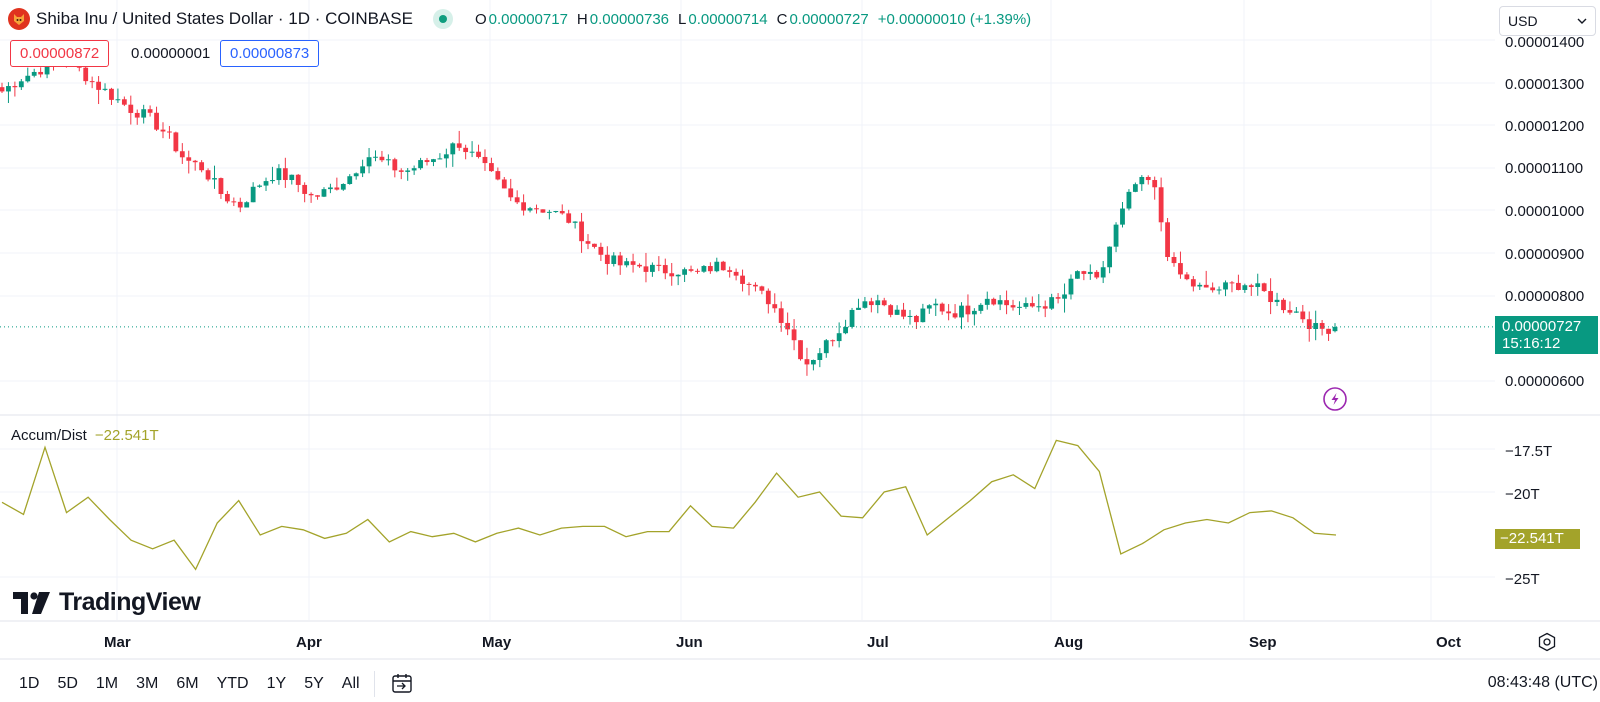 This screenshot has width=1600, height=702. I want to click on date-range-icon, so click(402, 684).